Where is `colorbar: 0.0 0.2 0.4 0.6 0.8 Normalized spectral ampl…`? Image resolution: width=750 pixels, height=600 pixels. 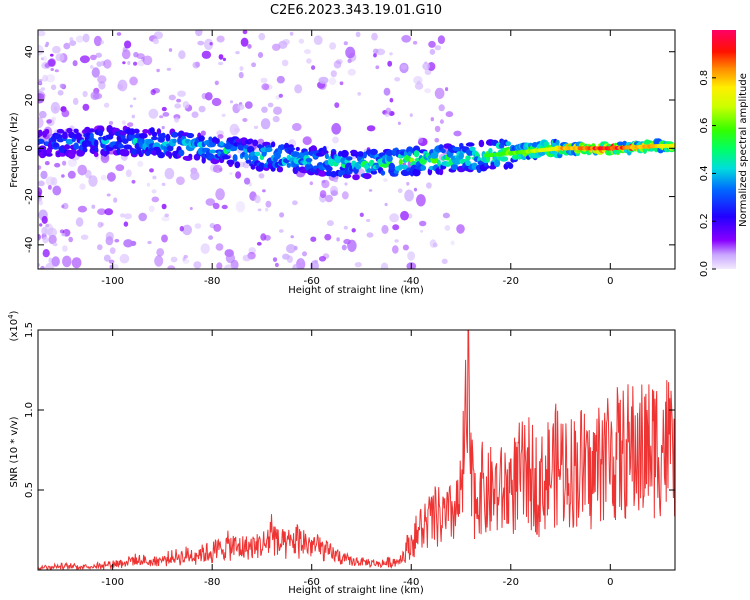
colorbar: 0.0 0.2 0.4 0.6 0.8 Normalized spectral ampl… is located at coordinates (724, 153).